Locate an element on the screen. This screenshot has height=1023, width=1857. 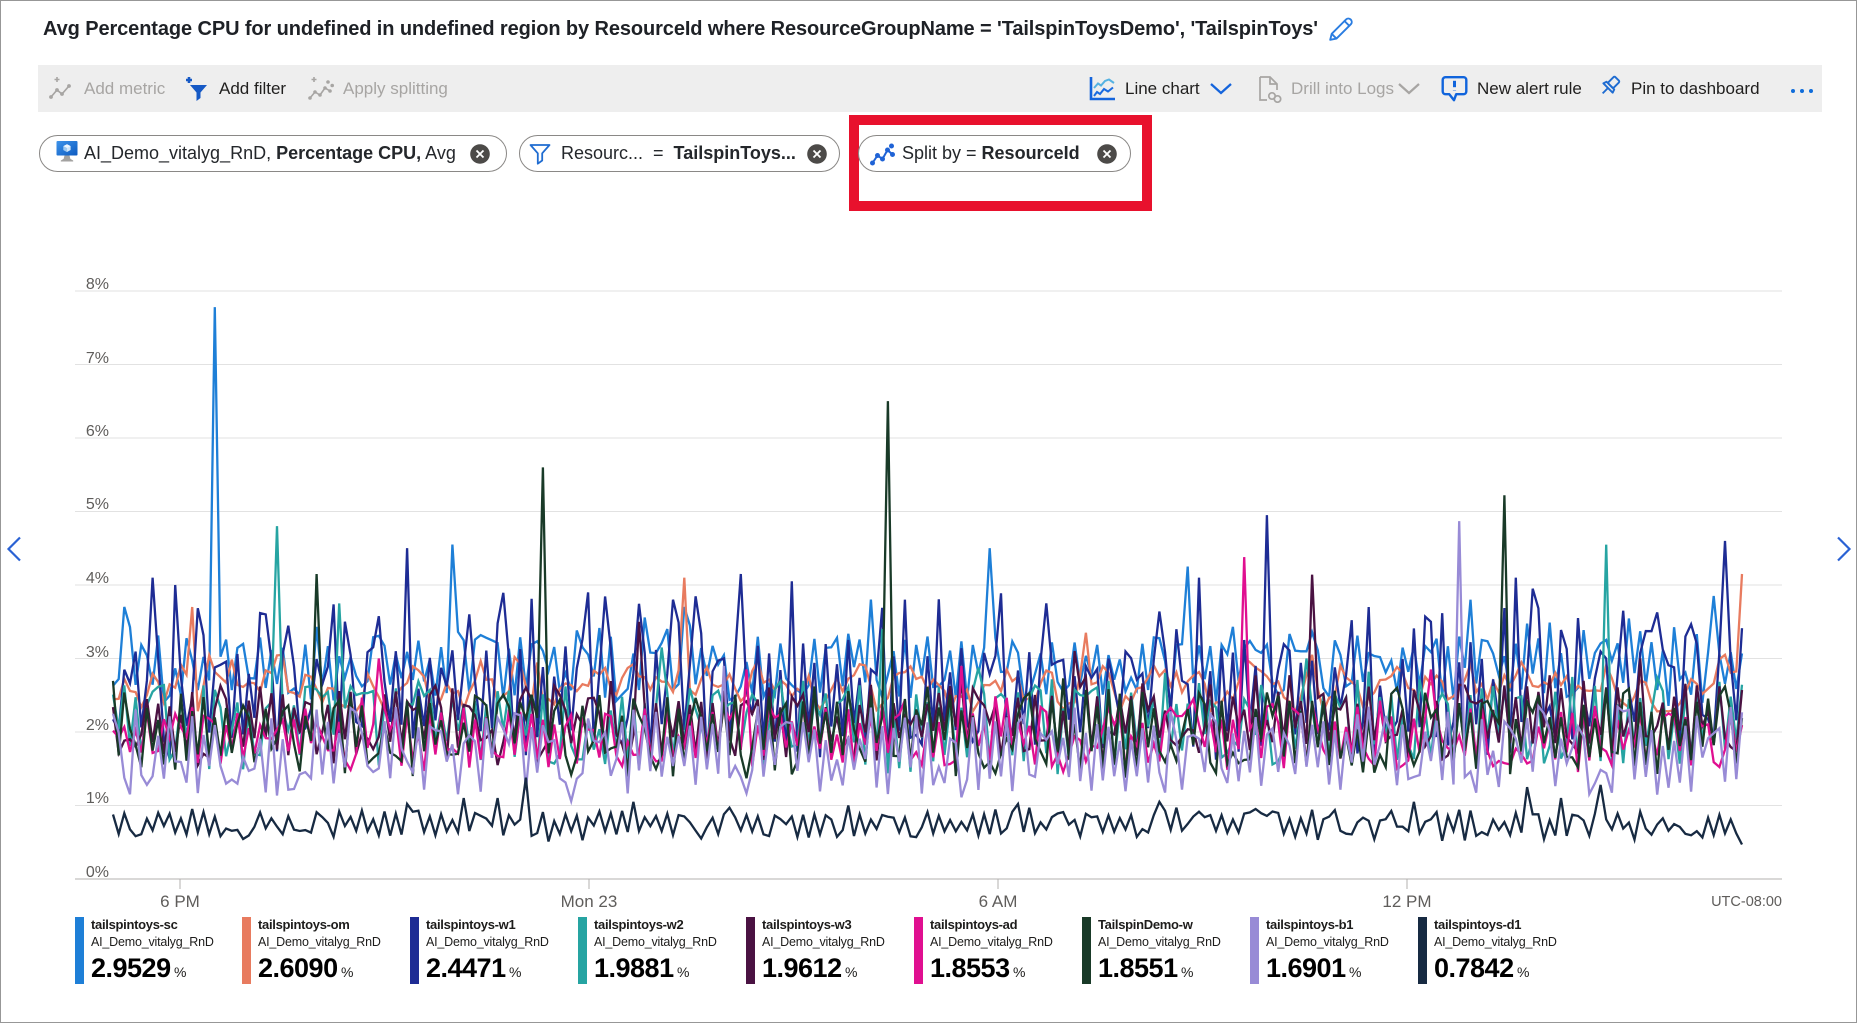
svg-text: 12 PM is located at coordinates (1406, 901).